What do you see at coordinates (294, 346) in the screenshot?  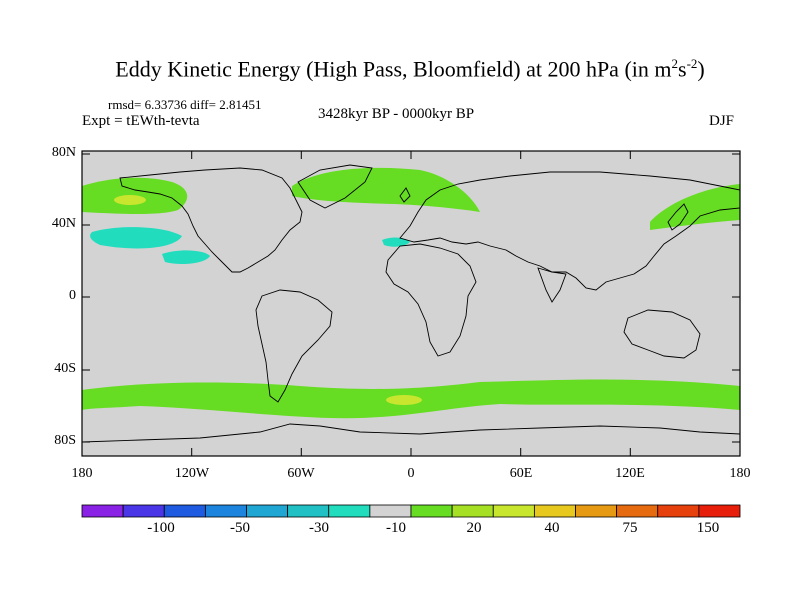 I see `south-america-coast` at bounding box center [294, 346].